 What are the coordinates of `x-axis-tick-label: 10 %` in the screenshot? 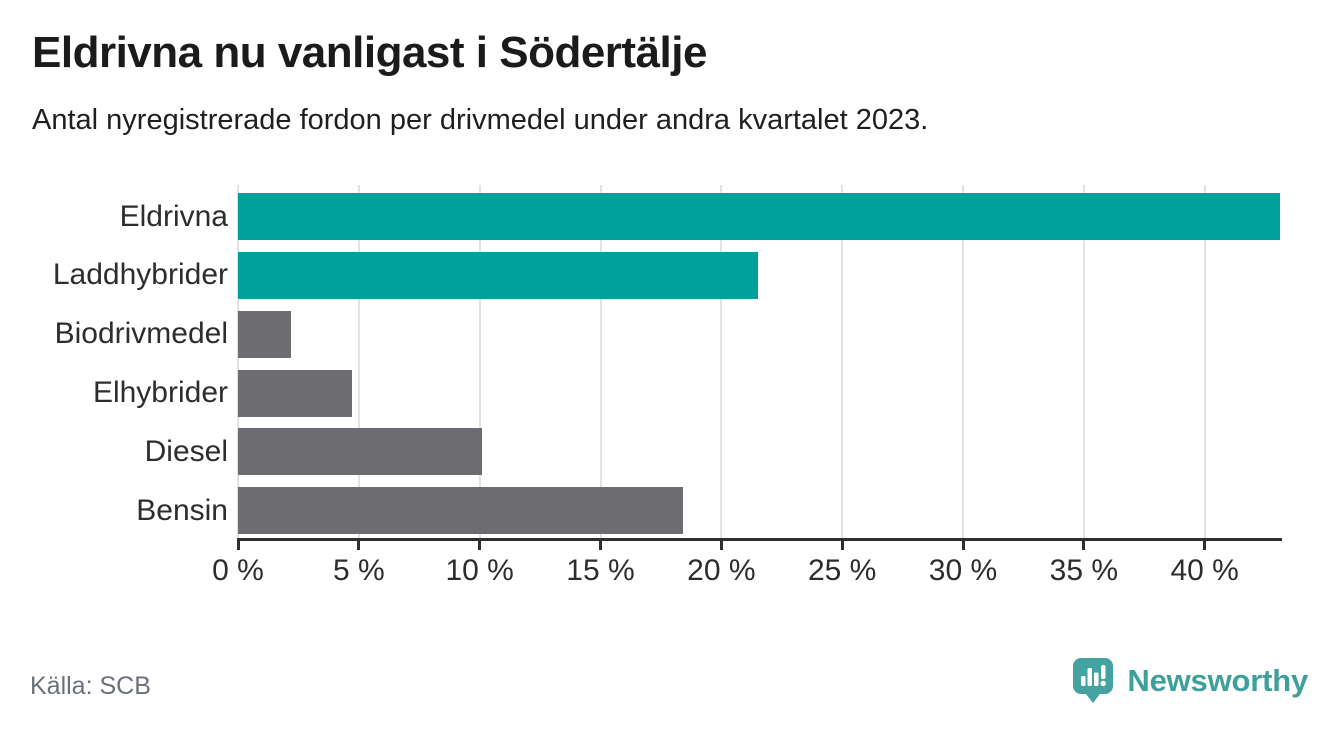 It's located at (479, 570).